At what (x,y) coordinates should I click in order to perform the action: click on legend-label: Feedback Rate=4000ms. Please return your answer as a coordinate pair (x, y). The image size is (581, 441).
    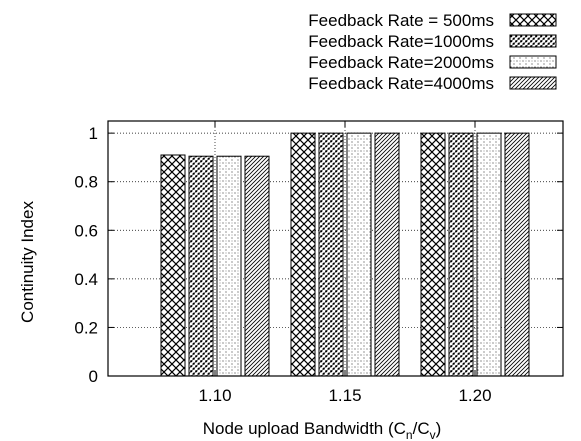
    Looking at the image, I should click on (401, 83).